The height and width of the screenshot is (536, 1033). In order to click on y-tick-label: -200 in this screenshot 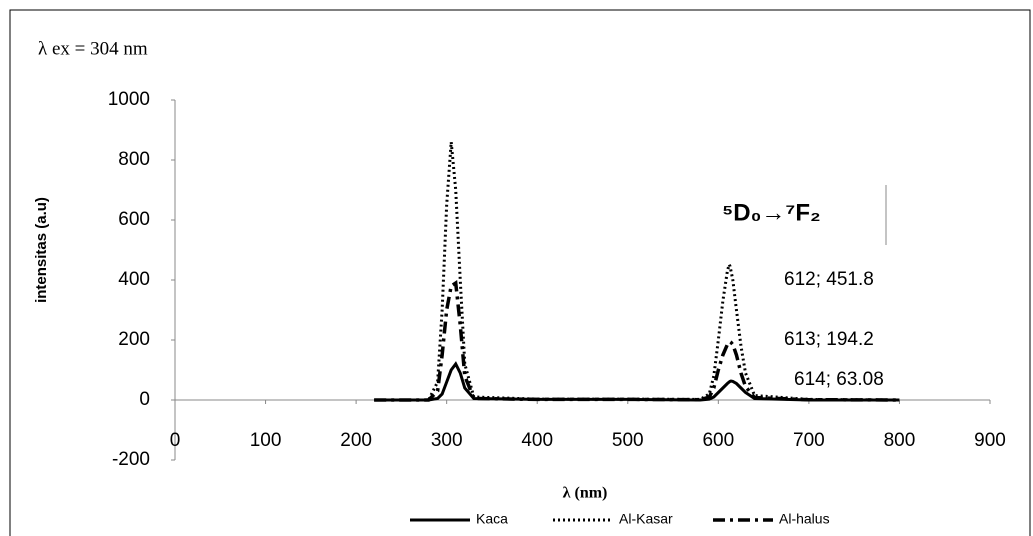, I will do `click(131, 459)`.